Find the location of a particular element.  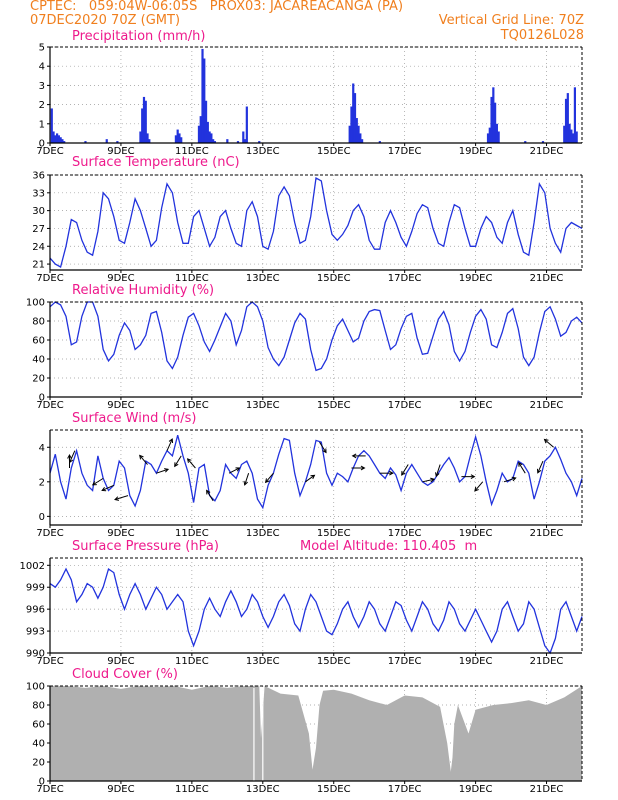

pres-xtick-label: 21DEC is located at coordinates (547, 661).